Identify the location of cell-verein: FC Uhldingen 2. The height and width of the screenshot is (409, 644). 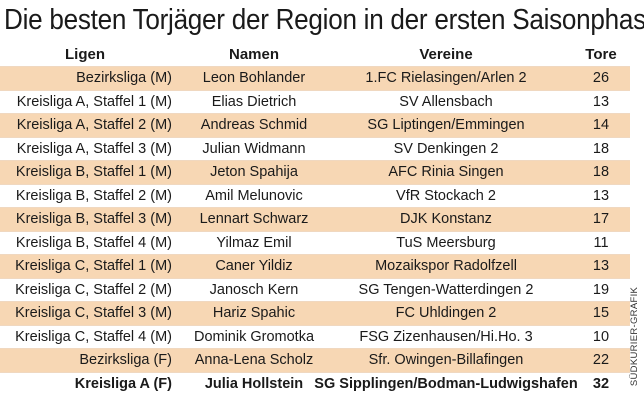
(446, 313).